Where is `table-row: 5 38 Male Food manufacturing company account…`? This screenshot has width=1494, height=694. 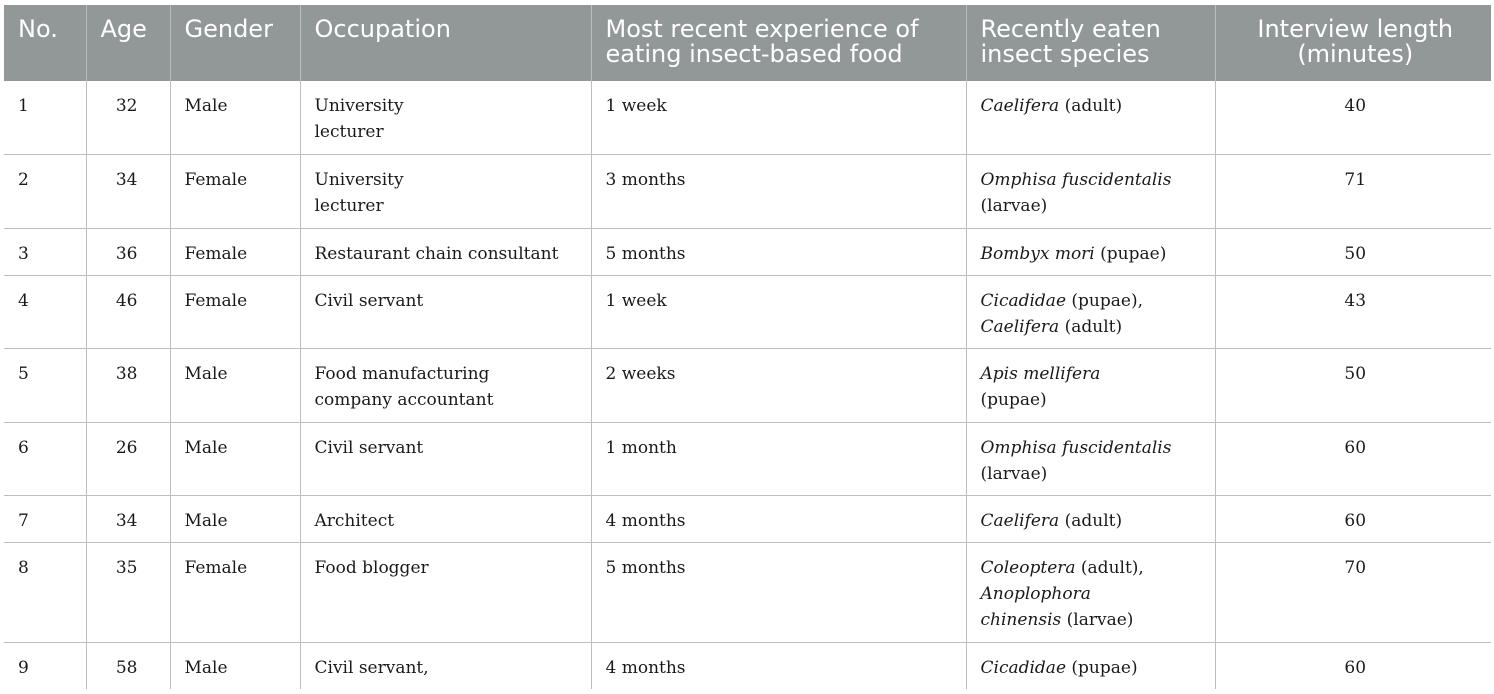 table-row: 5 38 Male Food manufacturing company account… is located at coordinates (747, 385).